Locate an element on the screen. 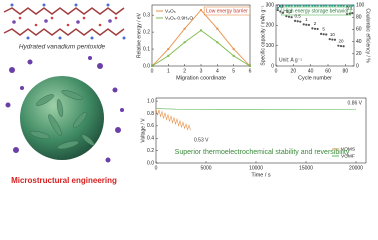 The width and height of the screenshot is (378, 240). x-tick-label: 3 is located at coordinates (201, 71).